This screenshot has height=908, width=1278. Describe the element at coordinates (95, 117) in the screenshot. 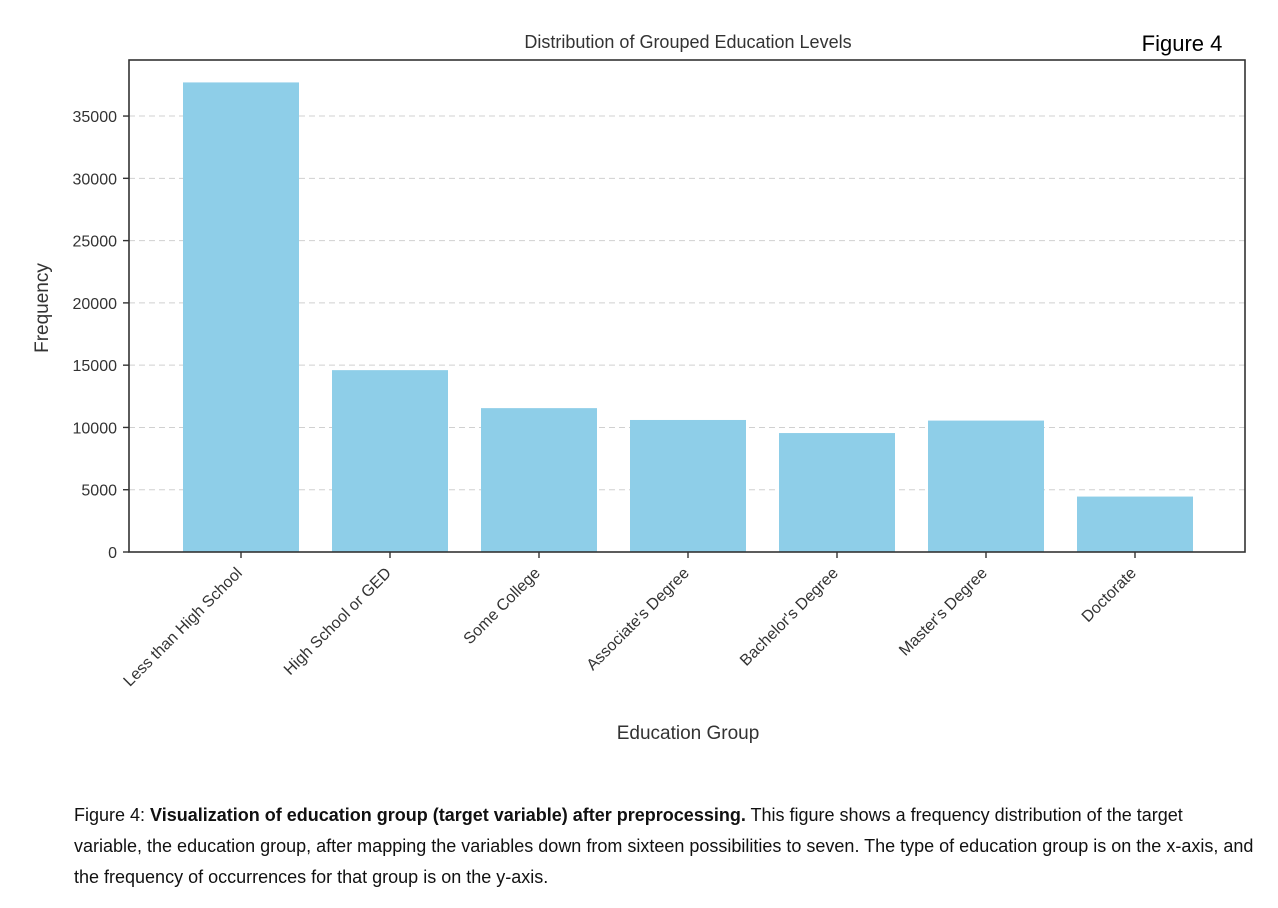

I see `y-tick-label: 35000` at that location.